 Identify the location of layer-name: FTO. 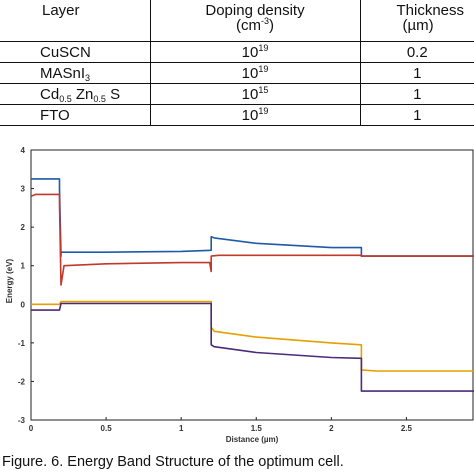
(75, 115).